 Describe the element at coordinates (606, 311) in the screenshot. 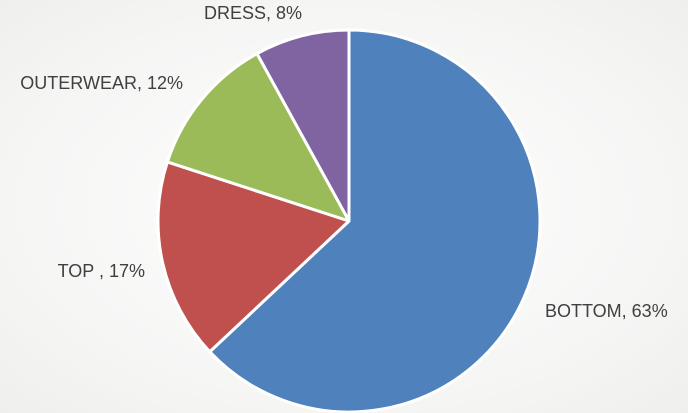

I see `slice-label-bottom: BOTTOM, 63%` at that location.